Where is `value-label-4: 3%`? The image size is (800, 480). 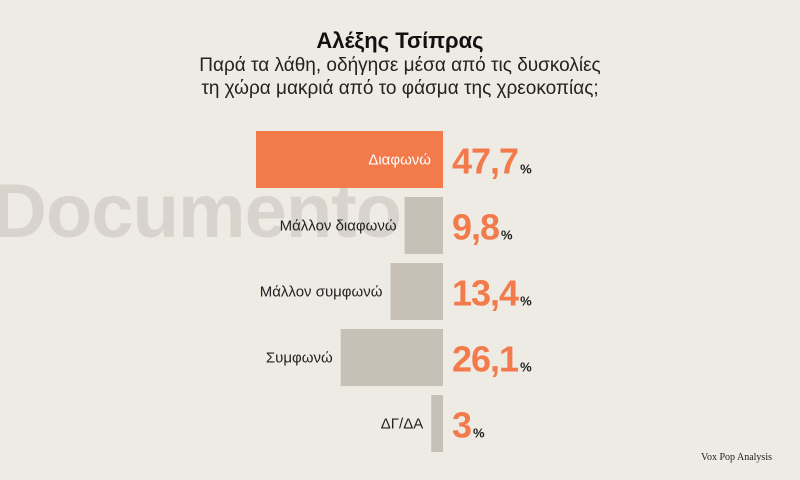 value-label-4: 3% is located at coordinates (468, 425).